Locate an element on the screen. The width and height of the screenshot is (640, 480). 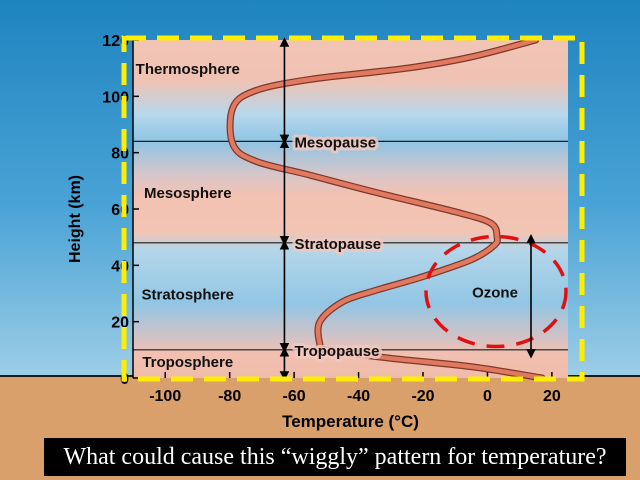
x-tick-label: -80 is located at coordinates (229, 396).